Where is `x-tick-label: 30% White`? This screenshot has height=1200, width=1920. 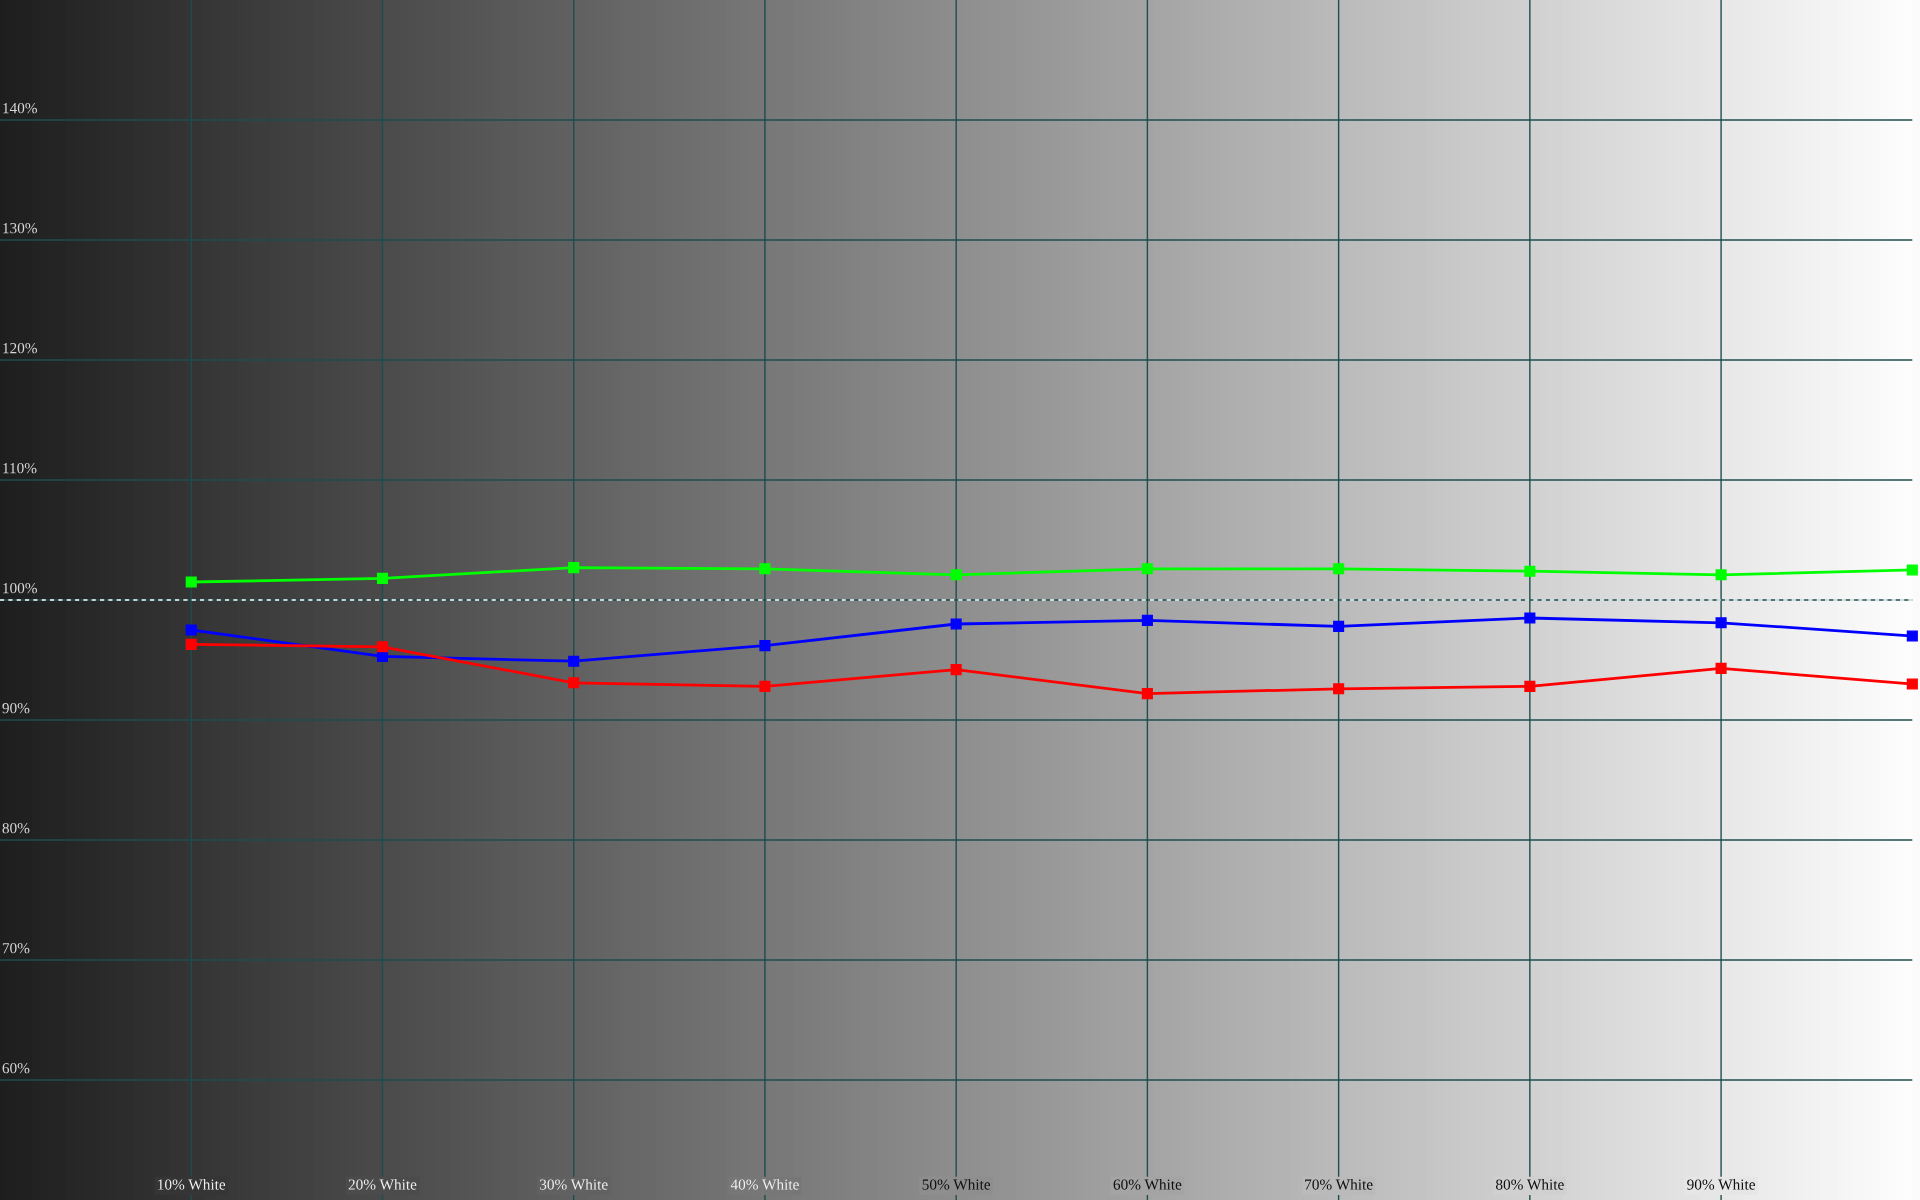
x-tick-label: 30% White is located at coordinates (573, 1184).